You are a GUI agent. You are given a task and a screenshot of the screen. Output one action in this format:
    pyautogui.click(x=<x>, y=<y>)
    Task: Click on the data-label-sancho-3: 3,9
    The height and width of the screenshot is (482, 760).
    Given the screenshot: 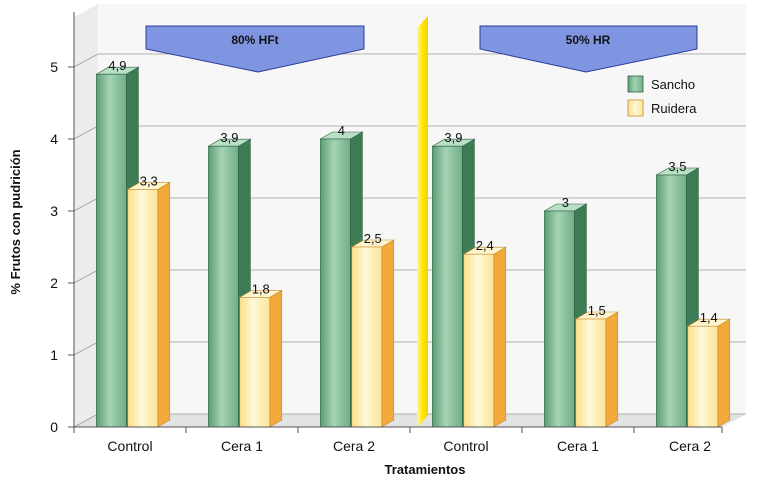 What is the action you would take?
    pyautogui.click(x=453, y=137)
    